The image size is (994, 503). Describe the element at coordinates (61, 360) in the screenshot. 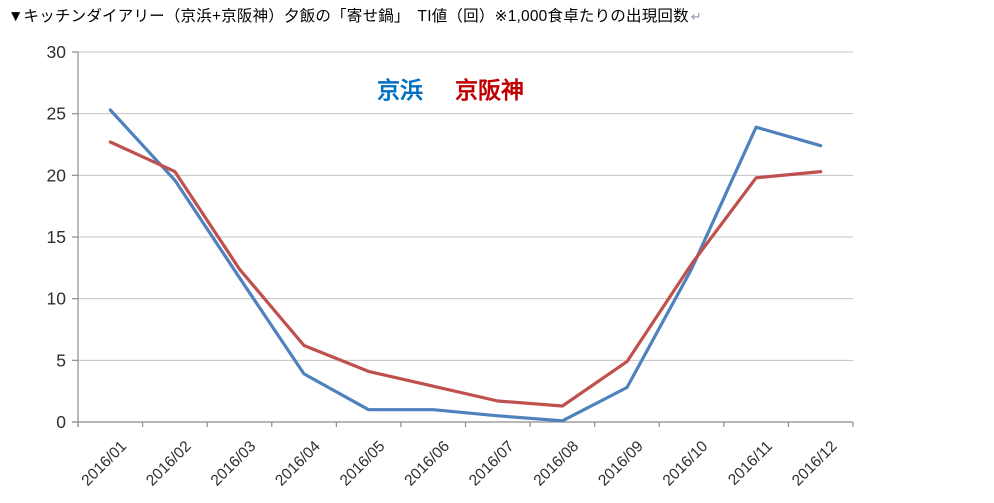

I see `y-axis-label-5: 5` at that location.